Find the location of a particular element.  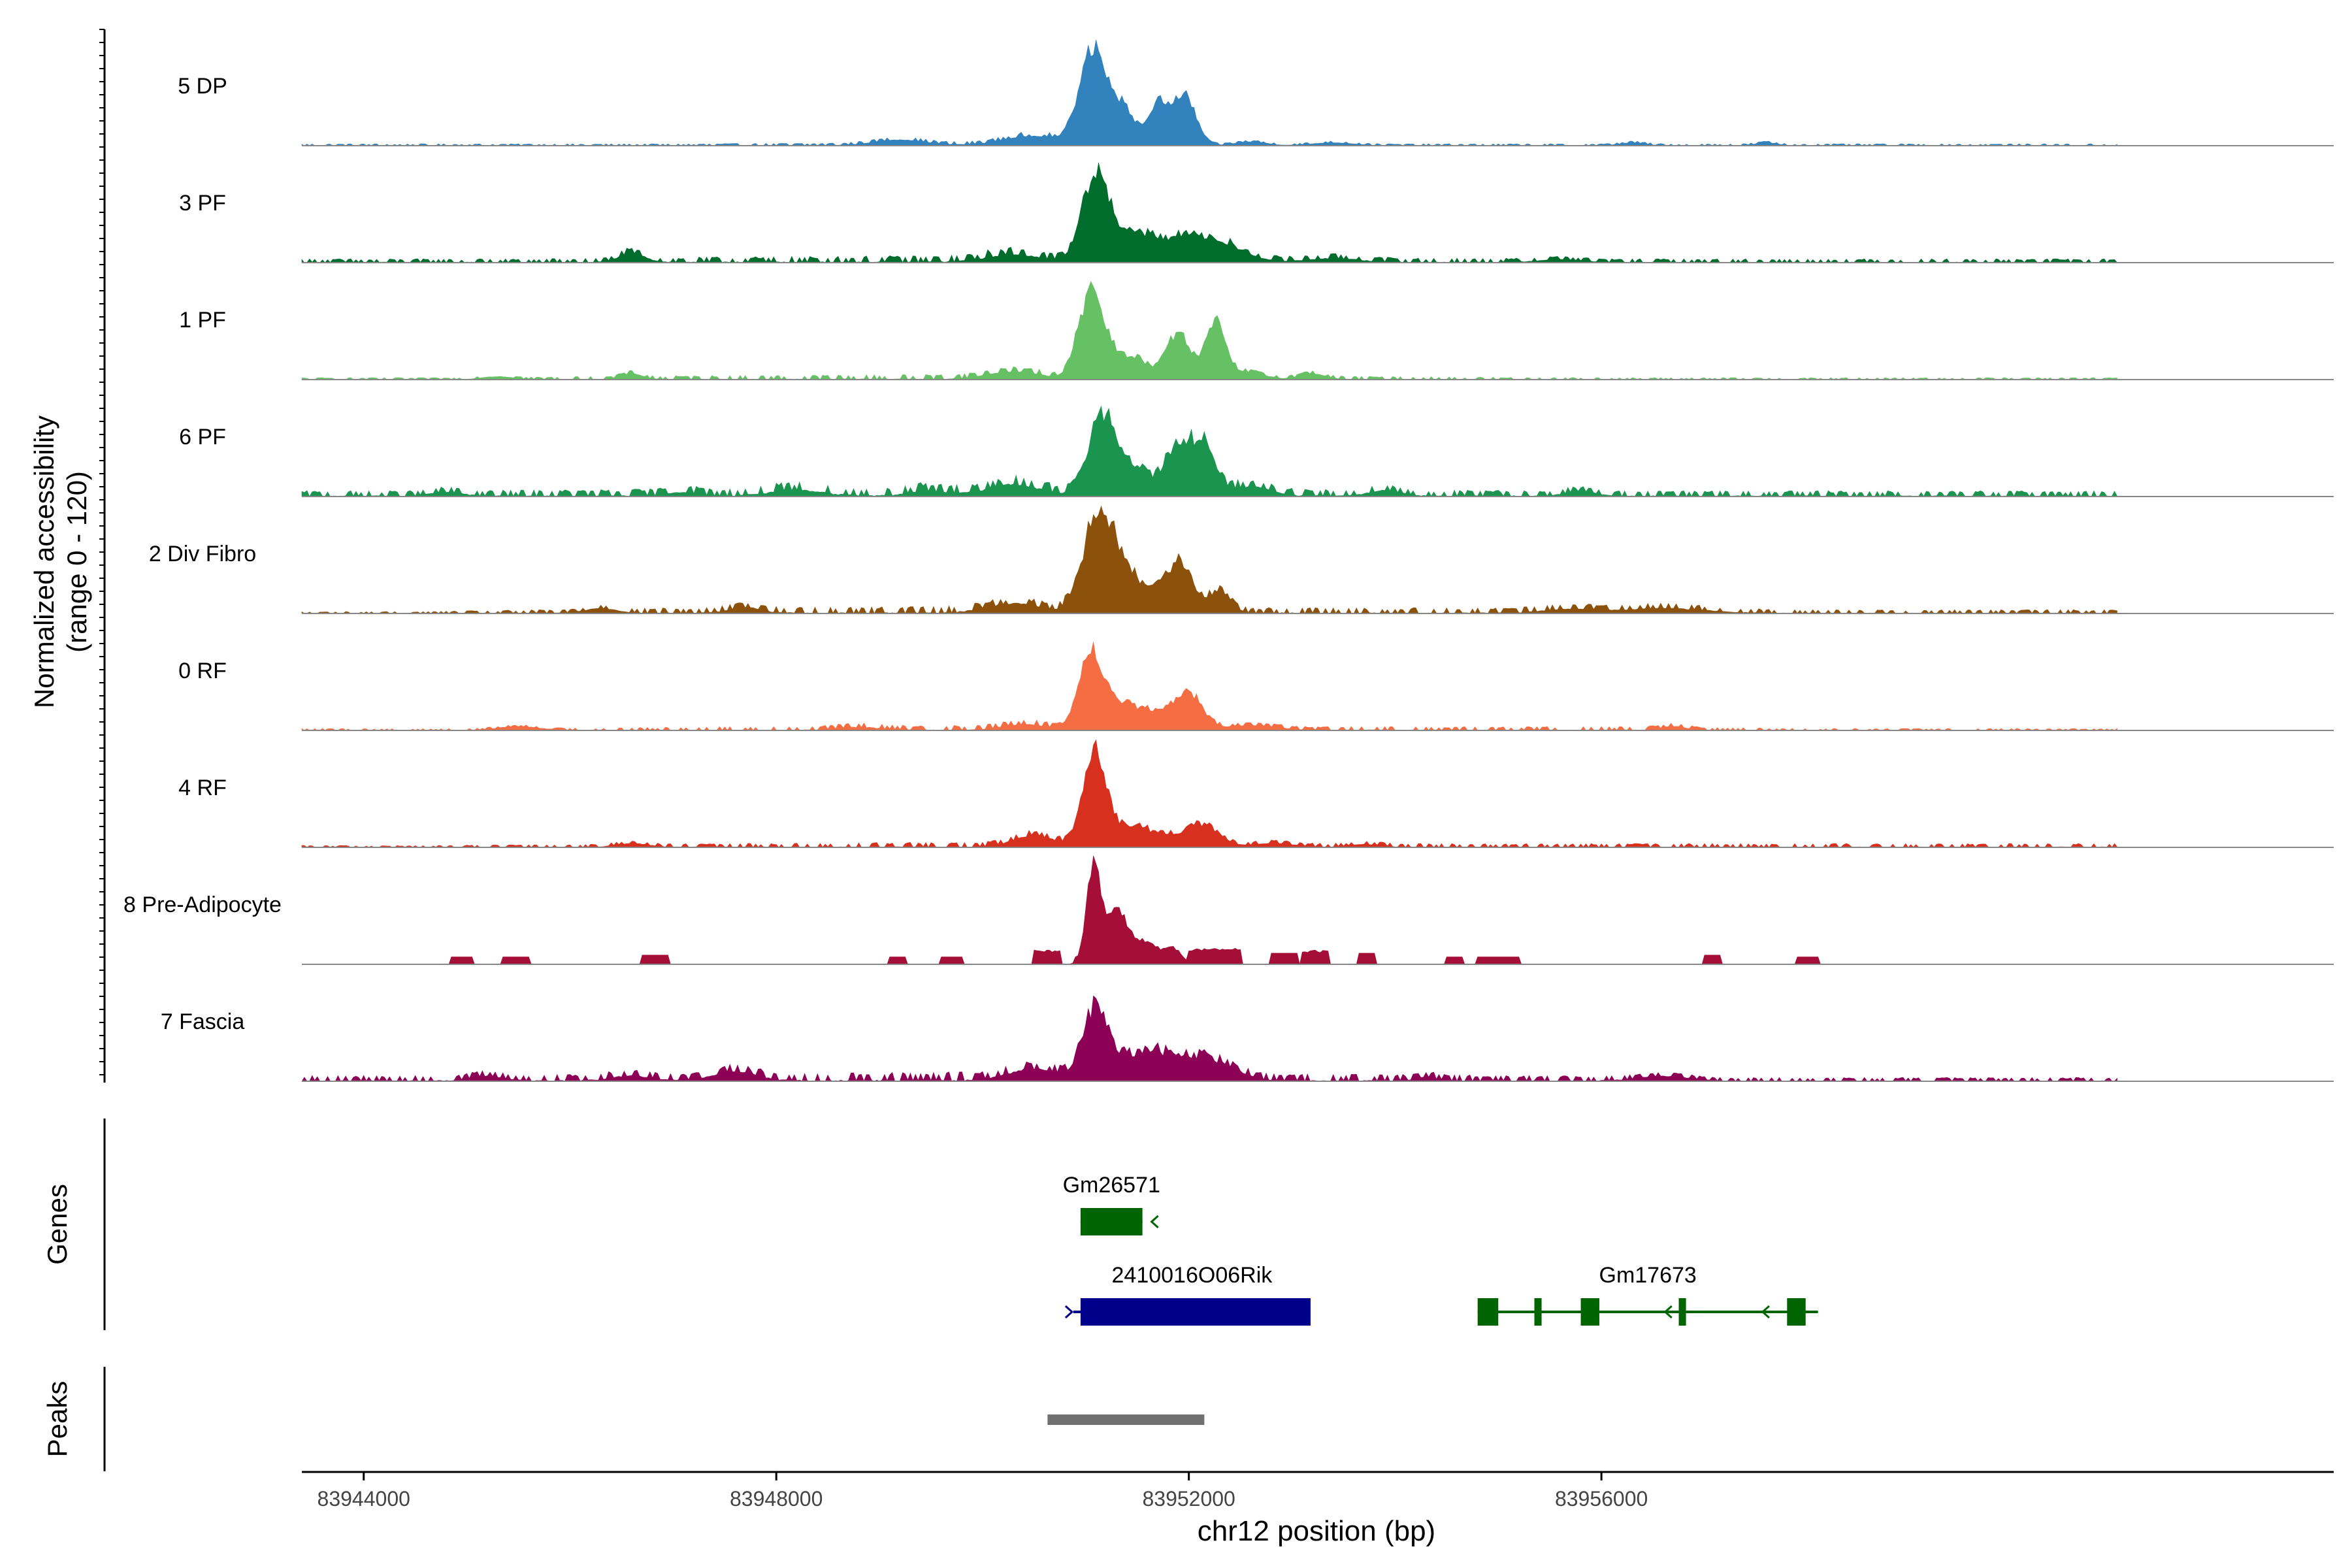

coverage-y-axis is located at coordinates (102, 556).